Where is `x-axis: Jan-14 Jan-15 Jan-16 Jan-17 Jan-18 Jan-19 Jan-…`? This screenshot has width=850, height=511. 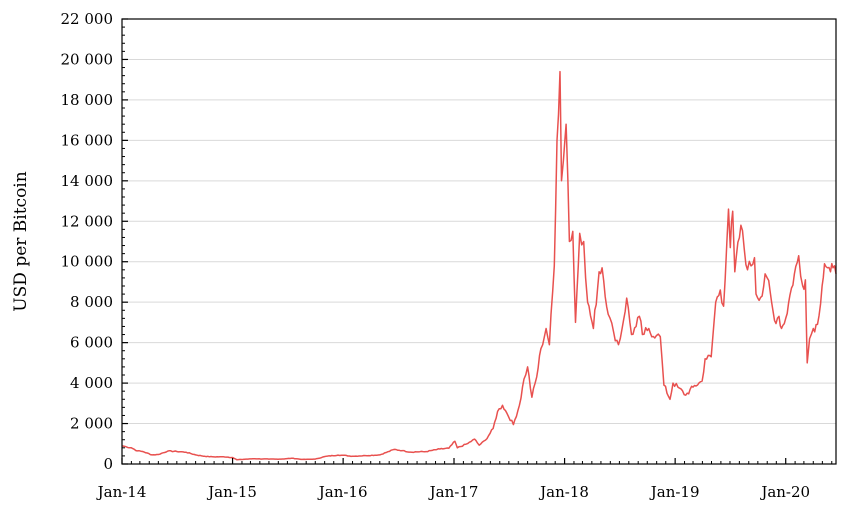
x-axis: Jan-14 Jan-15 Jan-16 Jan-17 Jan-18 Jan-19 Jan-… is located at coordinates (464, 479).